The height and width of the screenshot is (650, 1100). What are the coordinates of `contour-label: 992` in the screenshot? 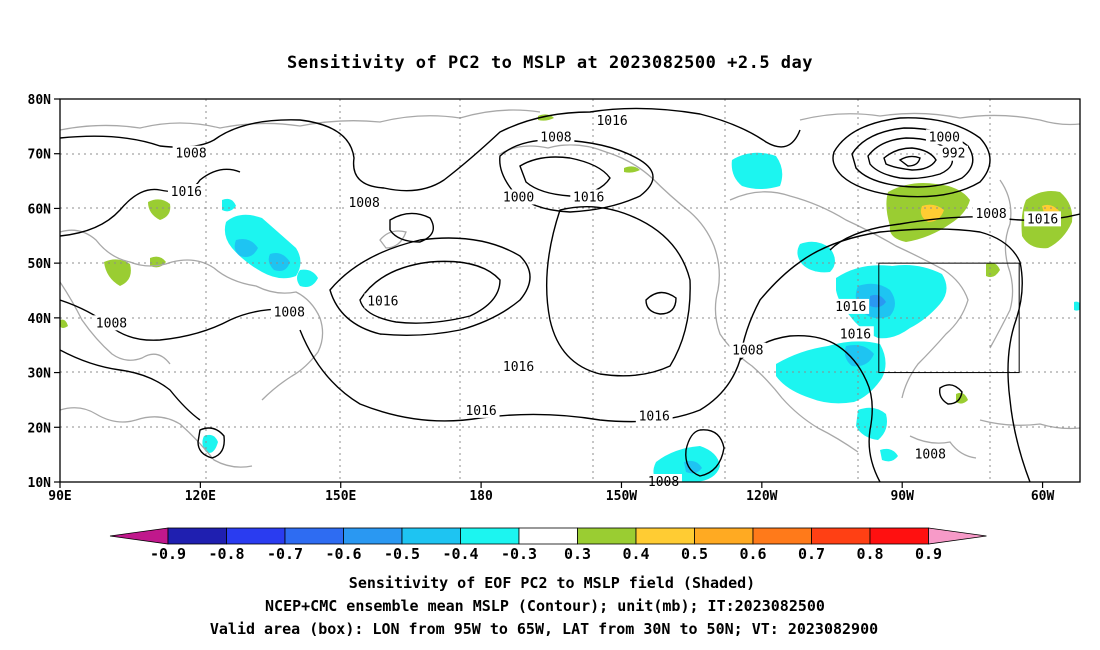 It's located at (953, 154).